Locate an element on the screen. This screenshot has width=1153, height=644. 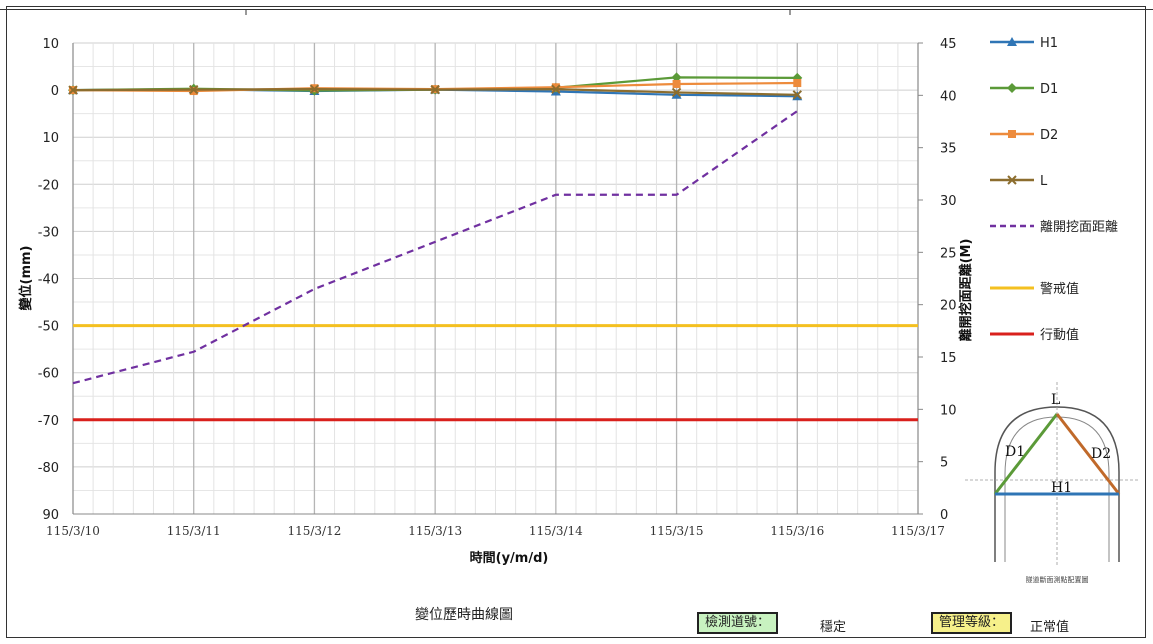
d1-chord is located at coordinates (1026, 454).